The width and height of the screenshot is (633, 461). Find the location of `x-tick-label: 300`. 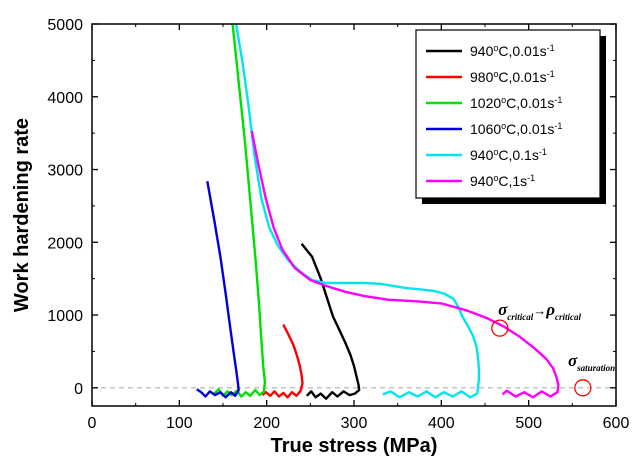

x-tick-label: 300 is located at coordinates (354, 423).